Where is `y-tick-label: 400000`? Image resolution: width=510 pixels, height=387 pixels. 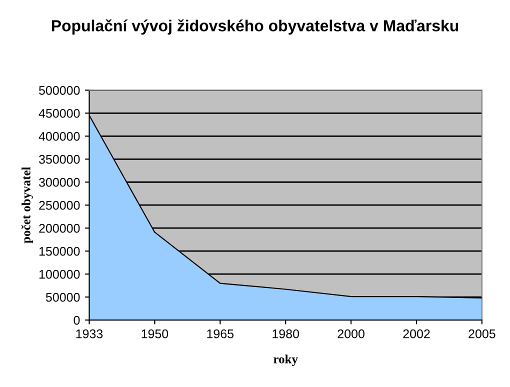
y-tick-label: 400000 is located at coordinates (59, 136).